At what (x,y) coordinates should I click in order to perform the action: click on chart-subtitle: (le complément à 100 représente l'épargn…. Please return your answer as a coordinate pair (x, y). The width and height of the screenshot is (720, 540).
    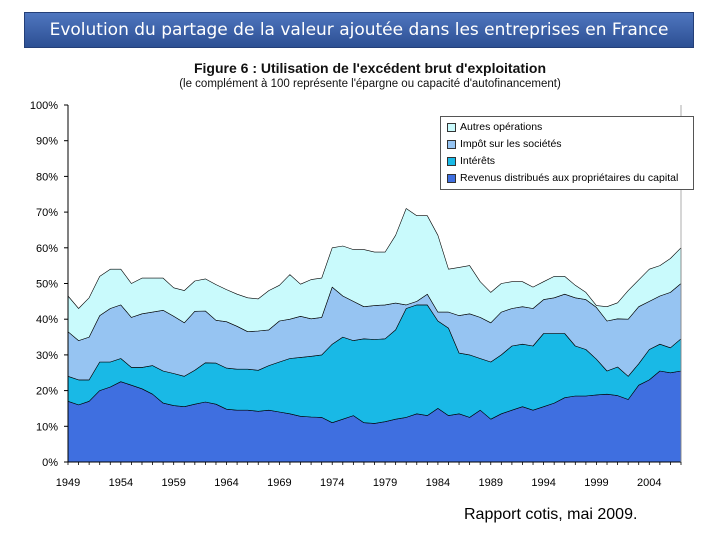
    Looking at the image, I should click on (370, 84).